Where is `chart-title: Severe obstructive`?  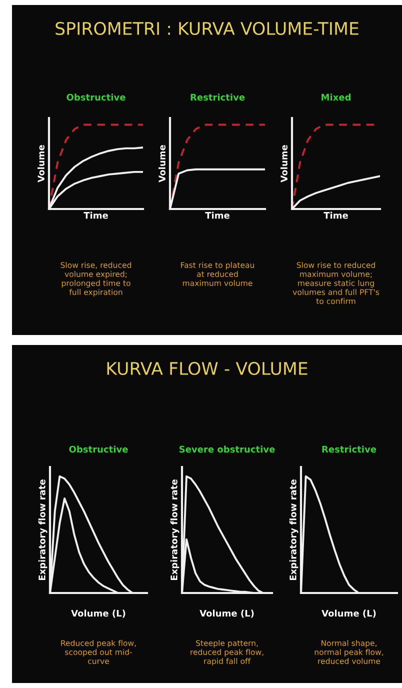
chart-title: Severe obstructive is located at coordinates (227, 449).